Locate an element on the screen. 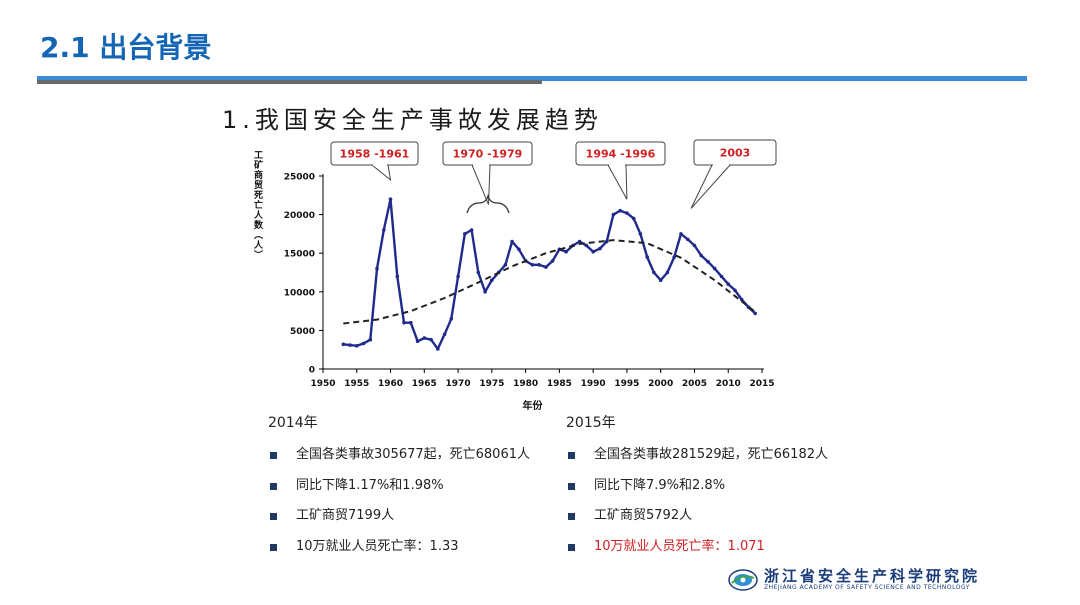 The width and height of the screenshot is (1080, 605). x-tick-label: 1950 is located at coordinates (322, 384).